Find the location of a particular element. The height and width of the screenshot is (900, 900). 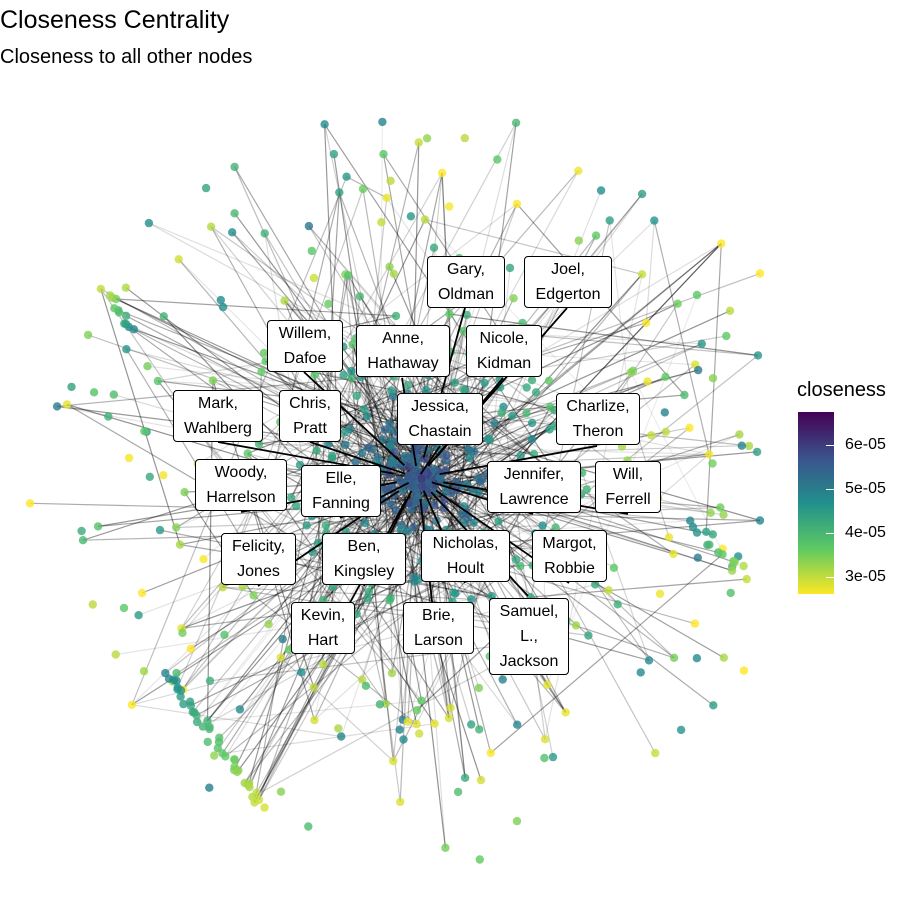

node-label-anne-hathaway: Anne, Hathaway is located at coordinates (403, 351).